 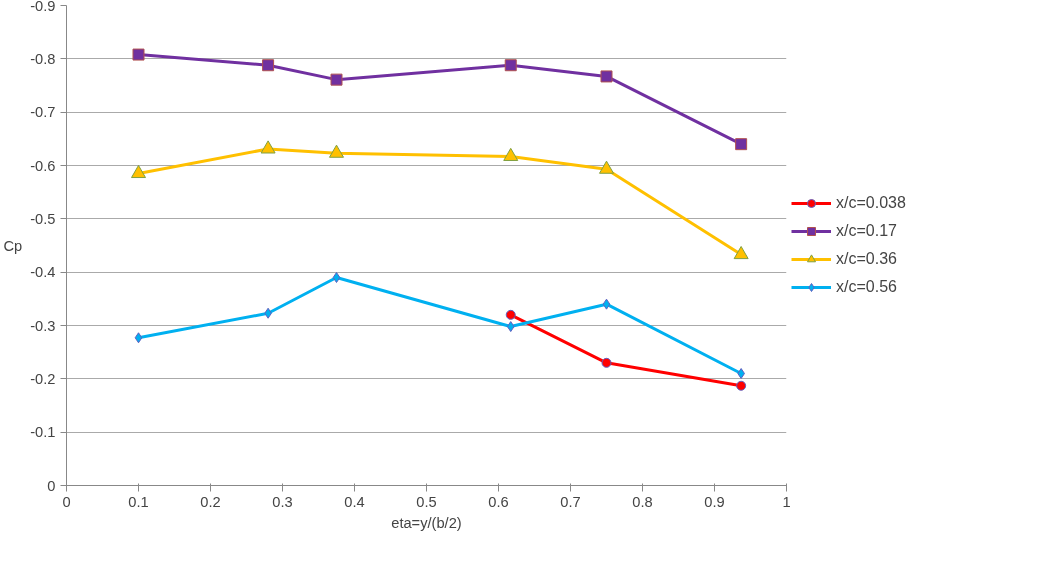 What do you see at coordinates (866, 287) in the screenshot?
I see `legend-label: x/c=0.56` at bounding box center [866, 287].